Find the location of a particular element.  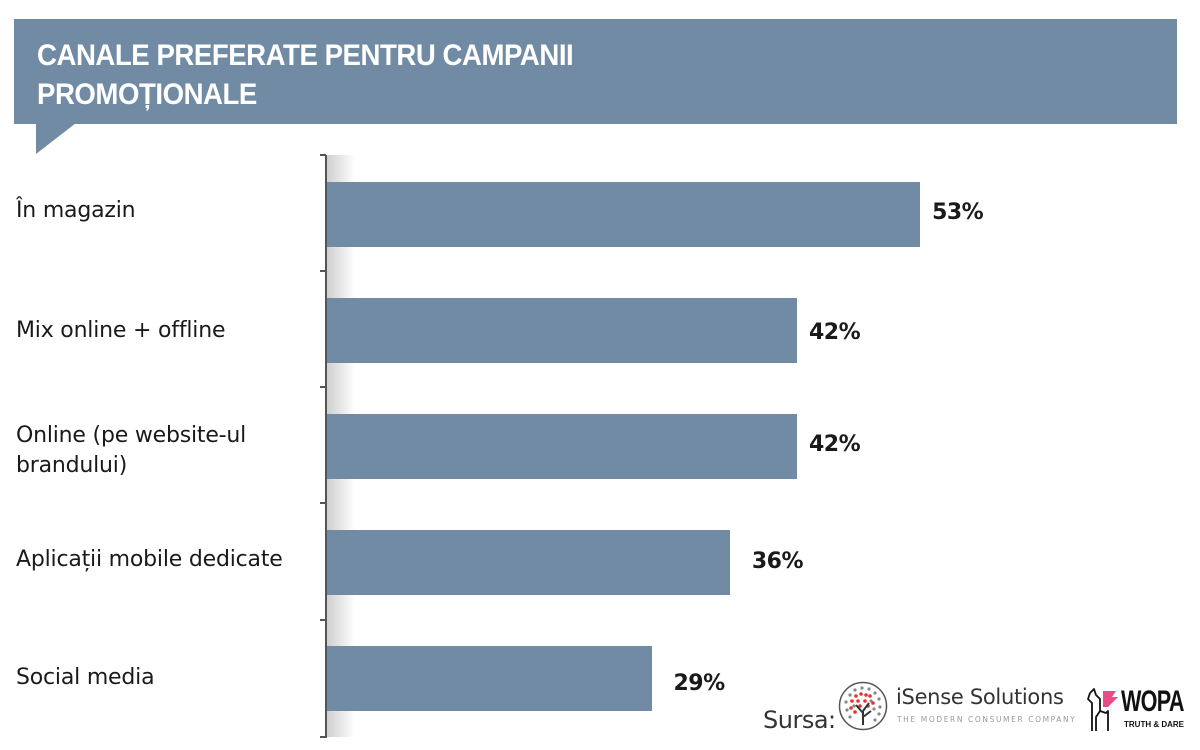

horse-flag-icon is located at coordinates (1102, 709).